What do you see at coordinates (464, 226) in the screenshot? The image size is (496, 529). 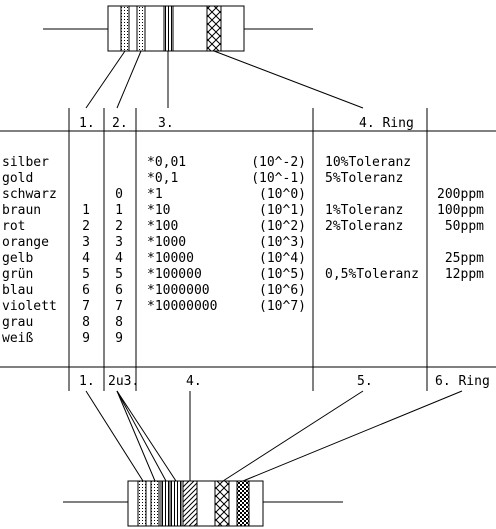 I see `cell-temp-coefficient: 50ppm` at bounding box center [464, 226].